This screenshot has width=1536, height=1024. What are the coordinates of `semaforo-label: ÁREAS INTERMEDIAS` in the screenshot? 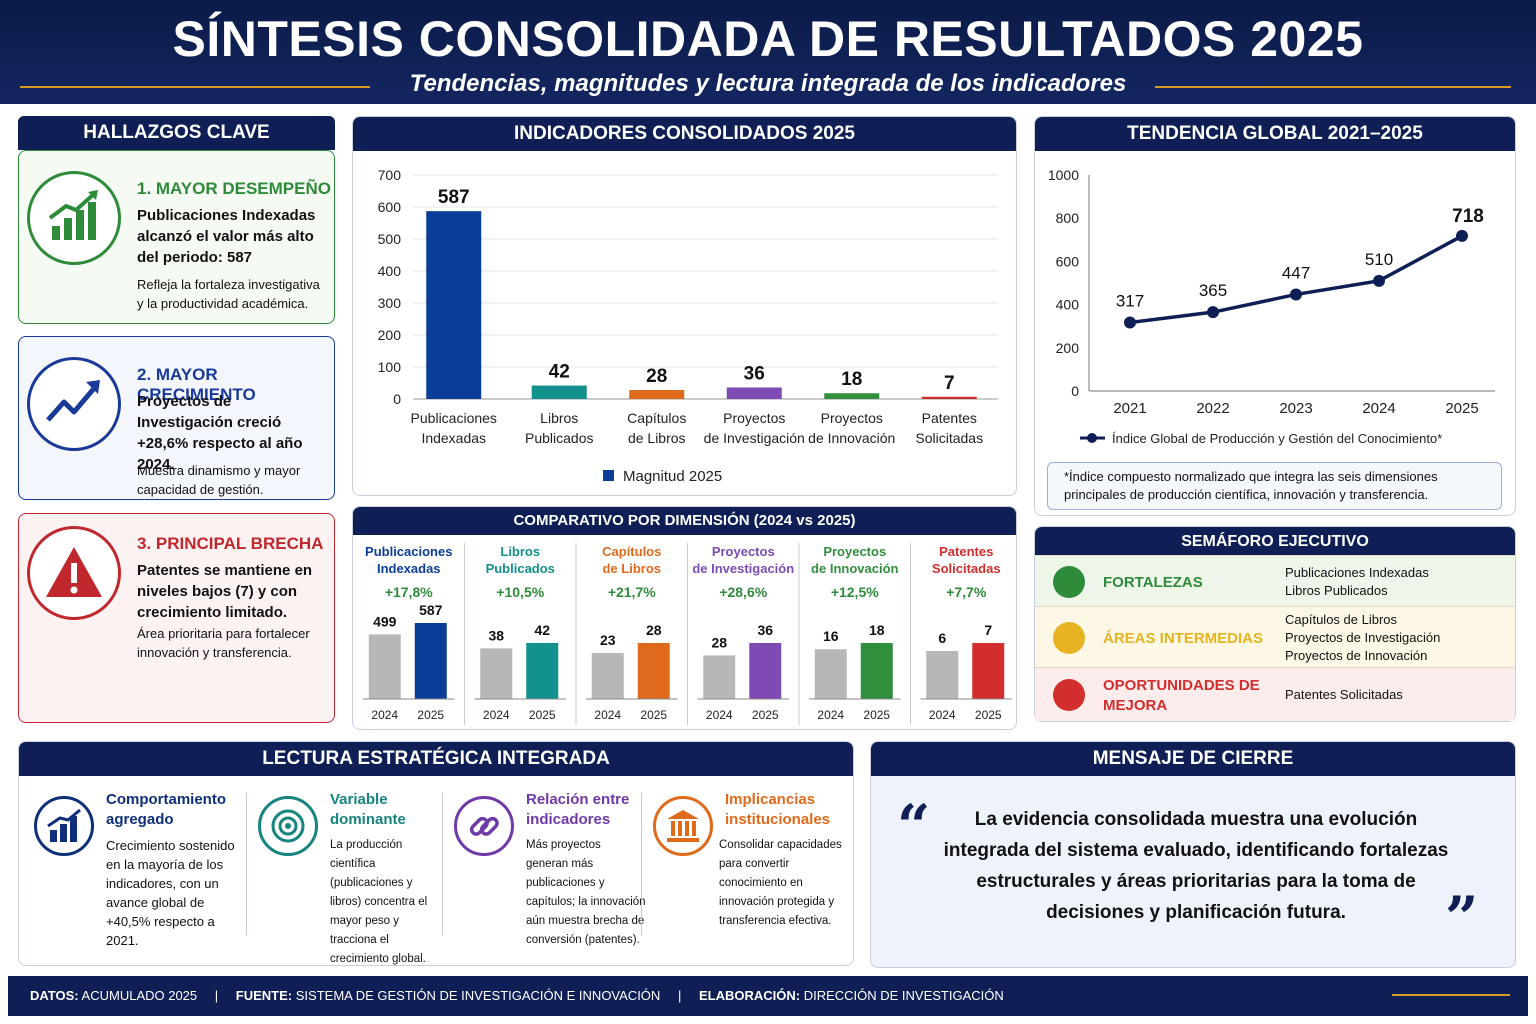 It's located at (1183, 638).